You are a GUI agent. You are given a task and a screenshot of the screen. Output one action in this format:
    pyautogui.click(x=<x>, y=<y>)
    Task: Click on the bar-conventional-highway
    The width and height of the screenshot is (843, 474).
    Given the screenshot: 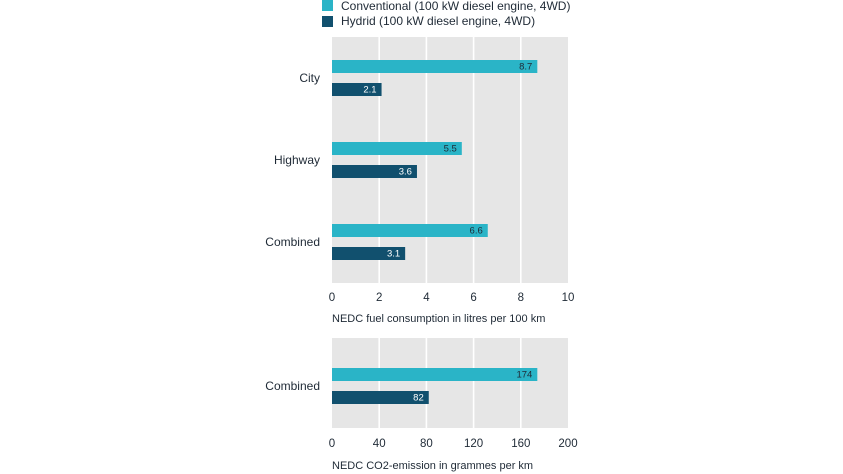 What is the action you would take?
    pyautogui.click(x=397, y=148)
    